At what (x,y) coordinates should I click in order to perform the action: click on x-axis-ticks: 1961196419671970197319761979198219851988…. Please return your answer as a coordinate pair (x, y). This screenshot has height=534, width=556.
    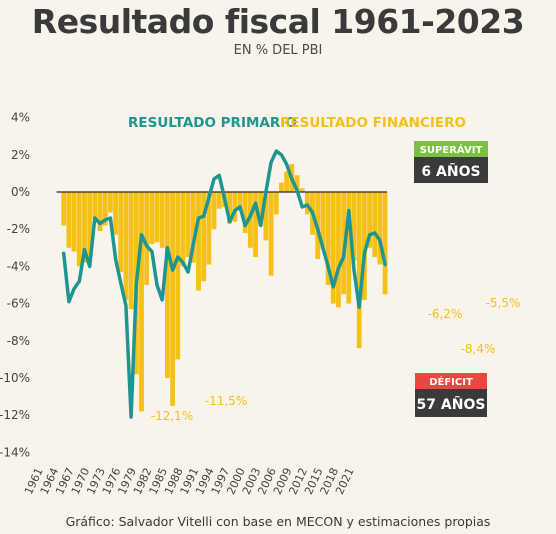
    Looking at the image, I should click on (189, 481).